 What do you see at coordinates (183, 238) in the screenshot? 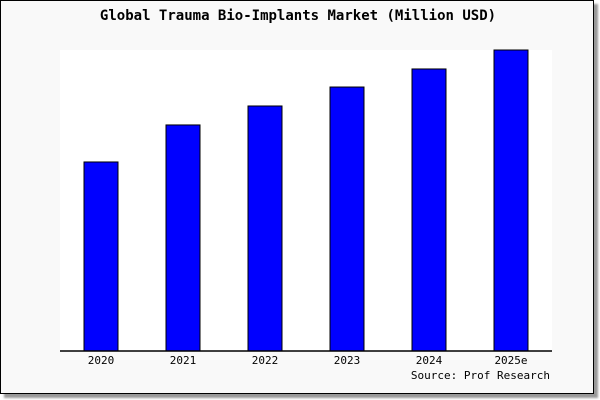
I see `bar-2021` at bounding box center [183, 238].